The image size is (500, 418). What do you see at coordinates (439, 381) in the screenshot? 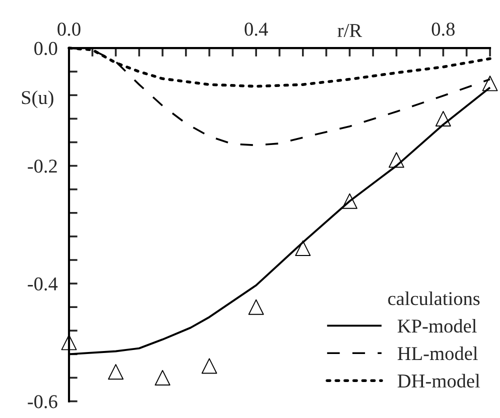
I see `legend-label: DH-model` at bounding box center [439, 381].